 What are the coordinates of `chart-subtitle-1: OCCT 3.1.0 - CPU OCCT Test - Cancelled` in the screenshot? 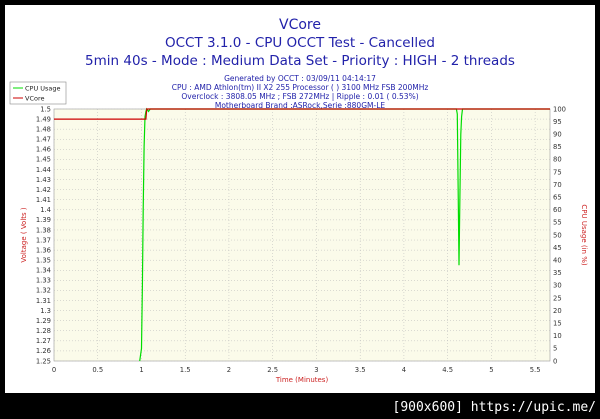 It's located at (300, 43).